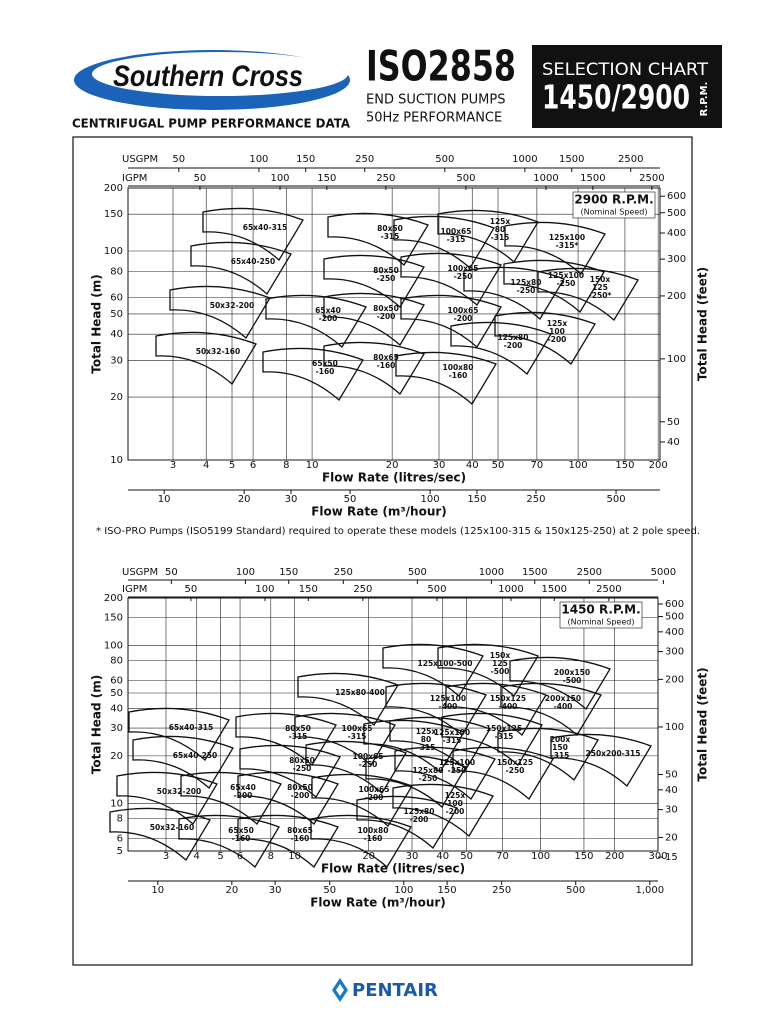 This screenshot has width=768, height=1024. What do you see at coordinates (455, 803) in the screenshot?
I see `model-label-line: 100` at bounding box center [455, 803].